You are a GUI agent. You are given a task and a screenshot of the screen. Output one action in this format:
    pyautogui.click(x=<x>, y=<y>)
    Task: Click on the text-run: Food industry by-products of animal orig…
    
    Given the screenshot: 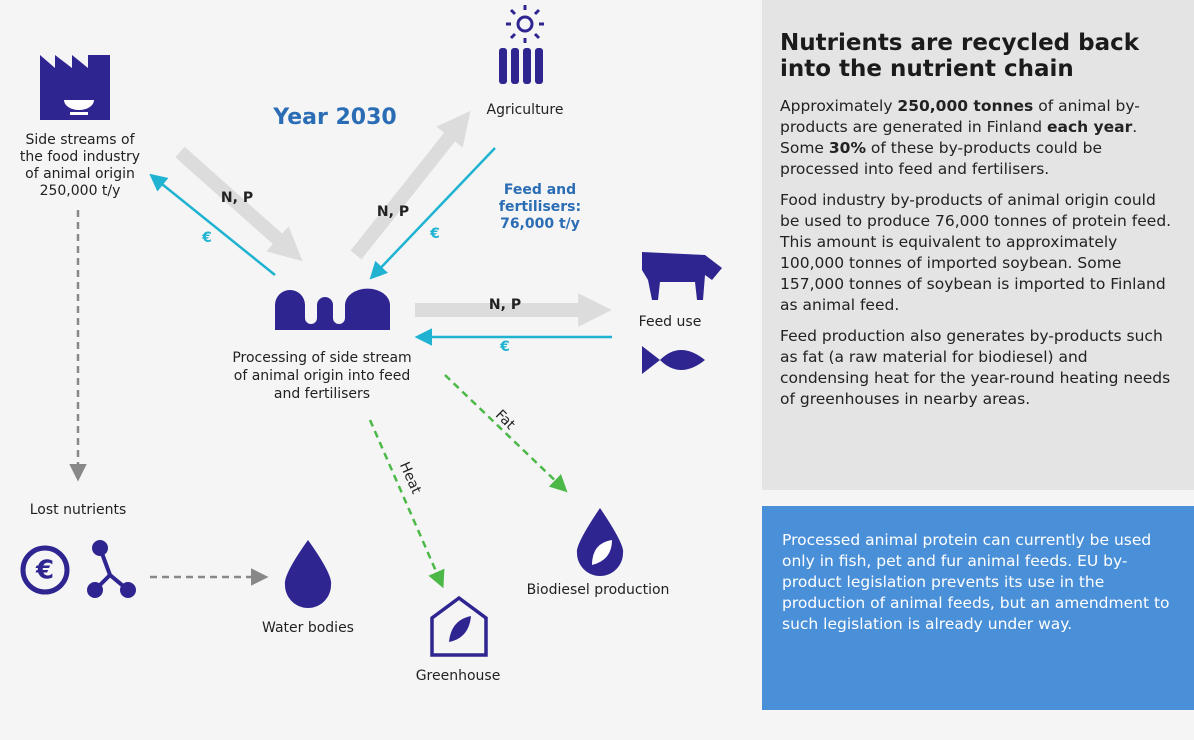 What is the action you would take?
    pyautogui.click(x=976, y=252)
    